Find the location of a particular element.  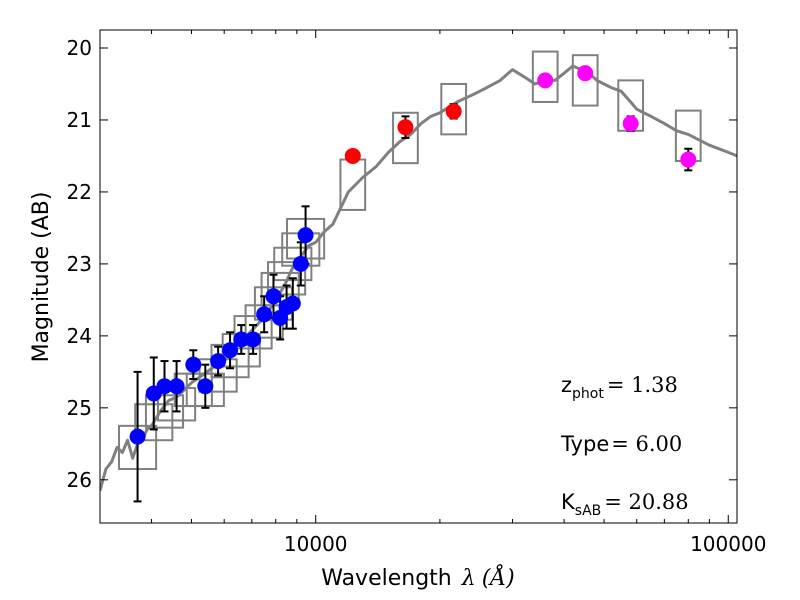

annotation-ksab-label: K is located at coordinates (568, 502).